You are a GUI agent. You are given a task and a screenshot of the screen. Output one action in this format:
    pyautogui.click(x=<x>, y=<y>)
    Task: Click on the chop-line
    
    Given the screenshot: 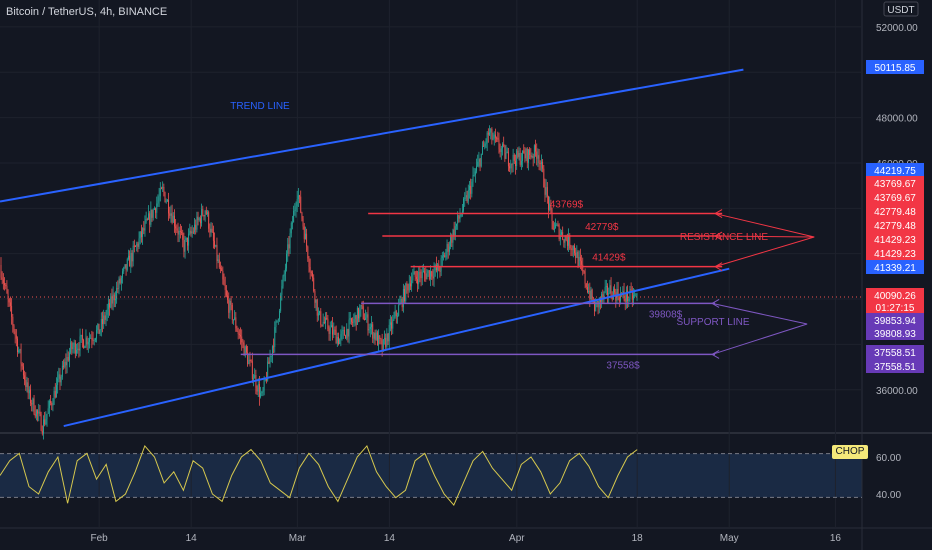 What is the action you would take?
    pyautogui.click(x=319, y=475)
    